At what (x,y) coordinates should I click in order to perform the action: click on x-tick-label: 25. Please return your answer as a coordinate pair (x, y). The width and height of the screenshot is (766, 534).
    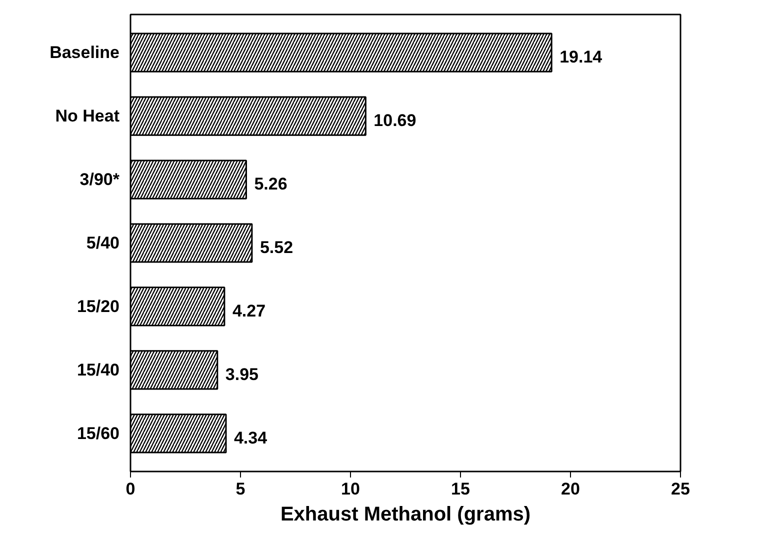
    Looking at the image, I should click on (680, 489).